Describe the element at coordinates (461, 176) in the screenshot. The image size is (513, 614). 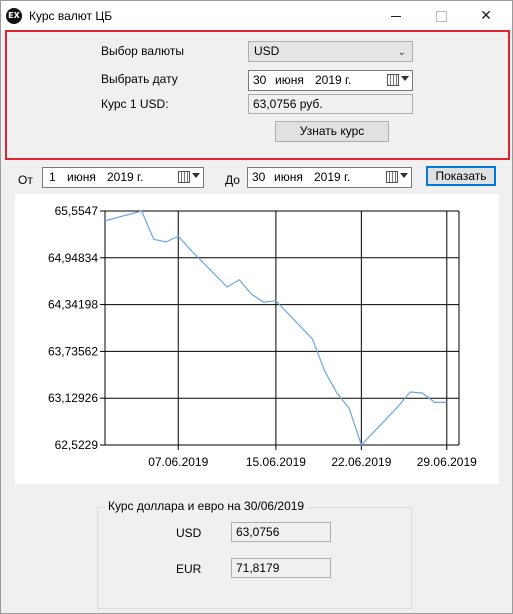
I see `show-button: Показать` at that location.